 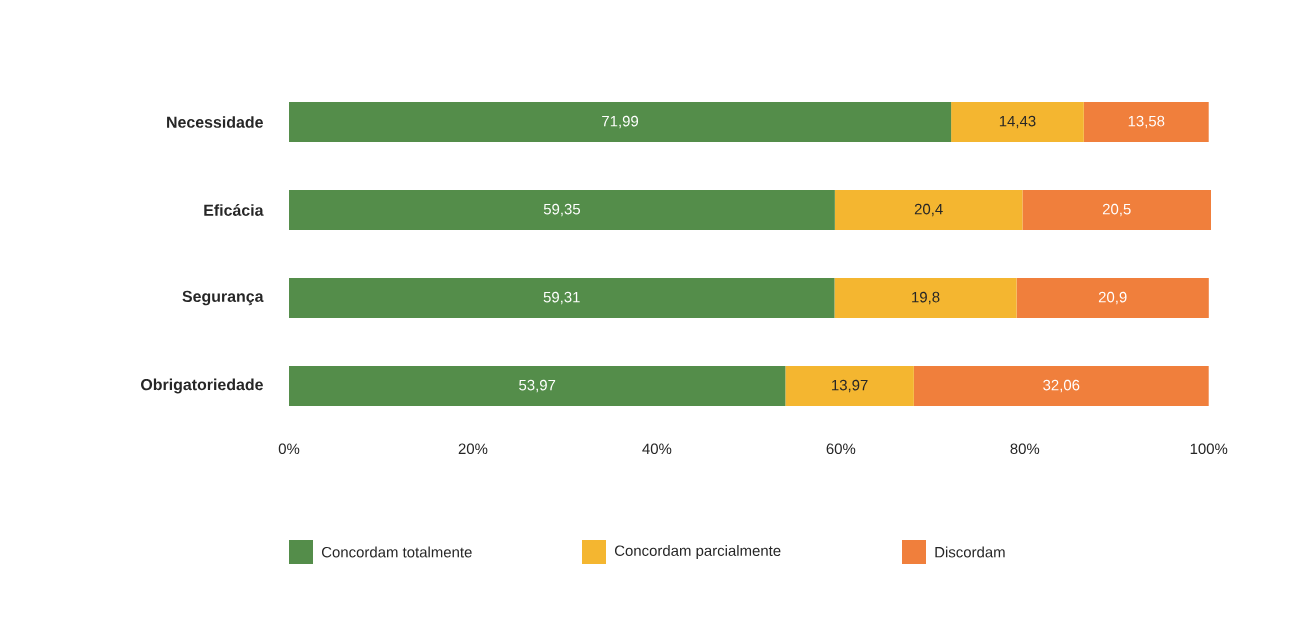 What do you see at coordinates (223, 298) in the screenshot?
I see `y-tick-label: Segurança` at bounding box center [223, 298].